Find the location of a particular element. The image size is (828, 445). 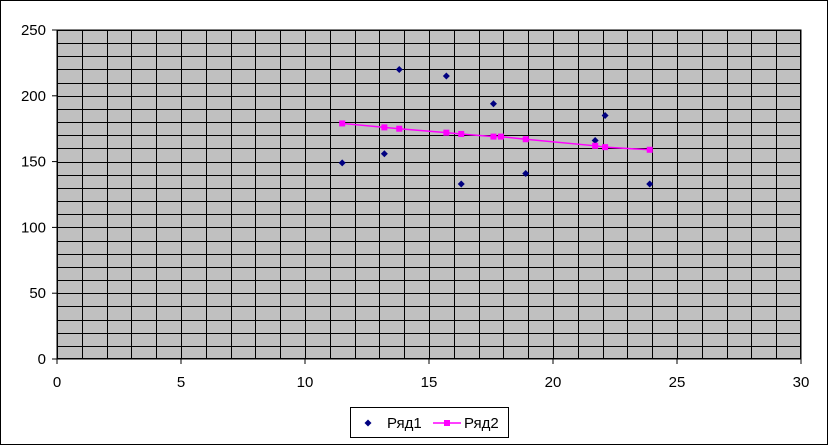

y-tick-label: 50 is located at coordinates (37, 293).